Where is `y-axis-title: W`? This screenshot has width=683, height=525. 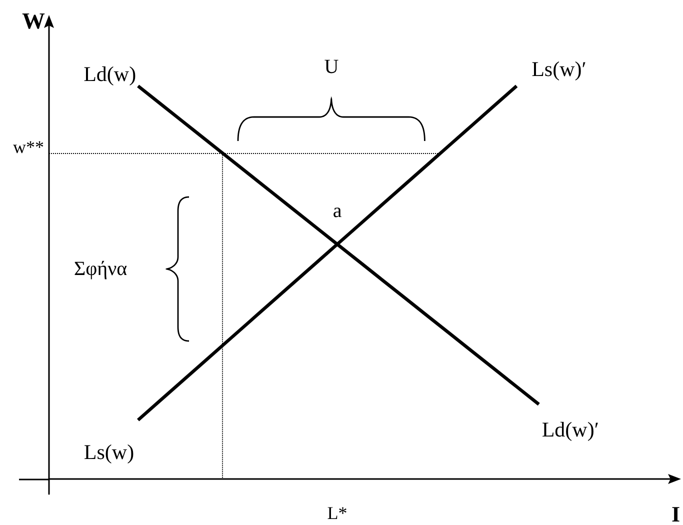 y-axis-title: W is located at coordinates (33, 21).